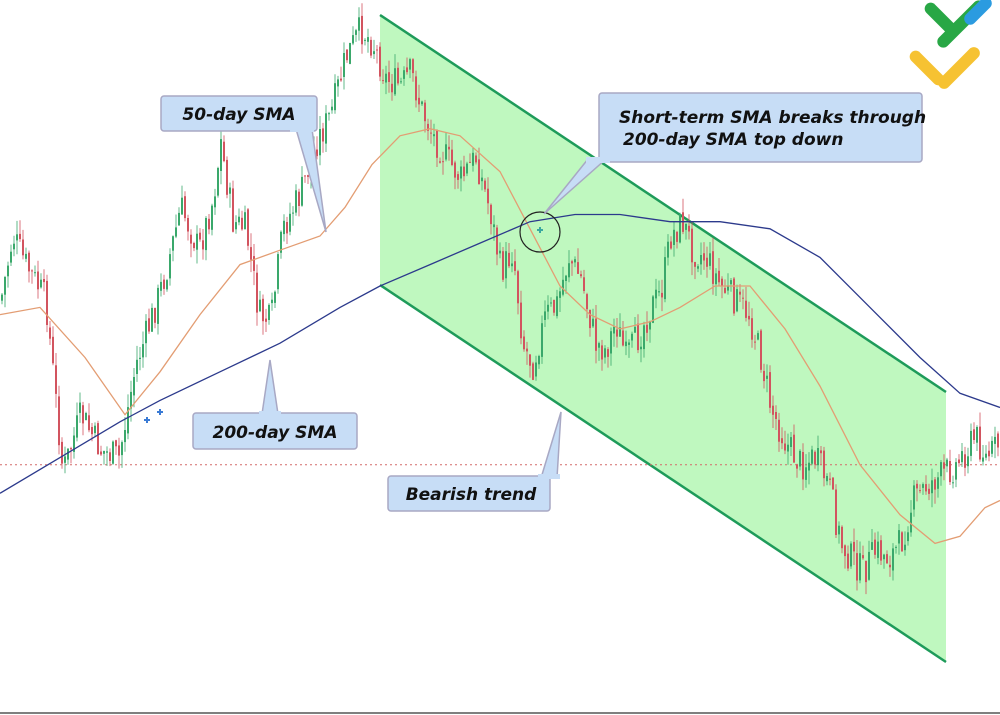 Image resolution: width=1000 pixels, height=715 pixels. Describe the element at coordinates (243, 164) in the screenshot. I see `callout-sma50: 50-day SMA` at that location.